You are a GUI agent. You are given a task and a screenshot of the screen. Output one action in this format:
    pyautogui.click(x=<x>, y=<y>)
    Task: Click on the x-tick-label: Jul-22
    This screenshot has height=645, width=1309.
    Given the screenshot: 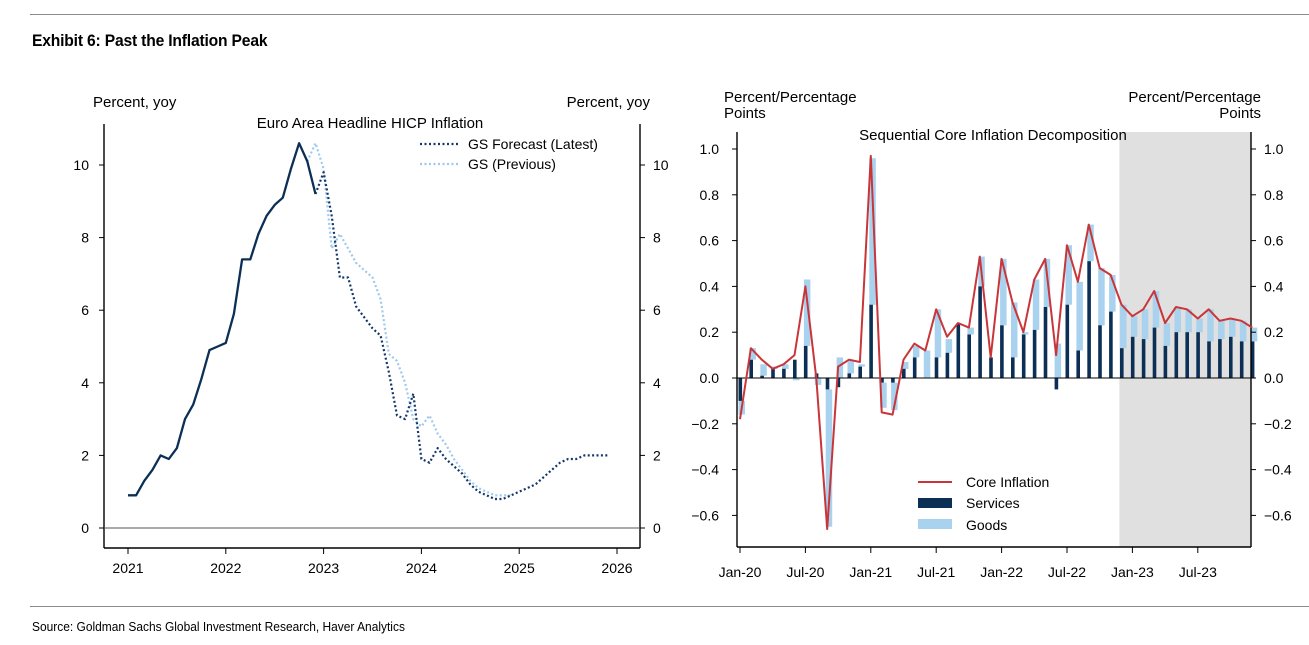 What is the action you would take?
    pyautogui.click(x=1067, y=572)
    